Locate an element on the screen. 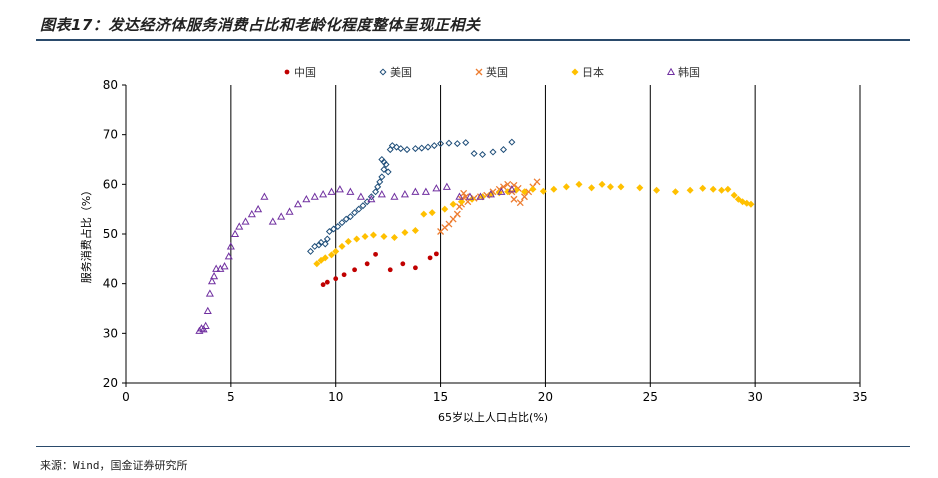 This screenshot has width=938, height=478. y-axis-title: 服务消费占比（%） is located at coordinates (86, 234).